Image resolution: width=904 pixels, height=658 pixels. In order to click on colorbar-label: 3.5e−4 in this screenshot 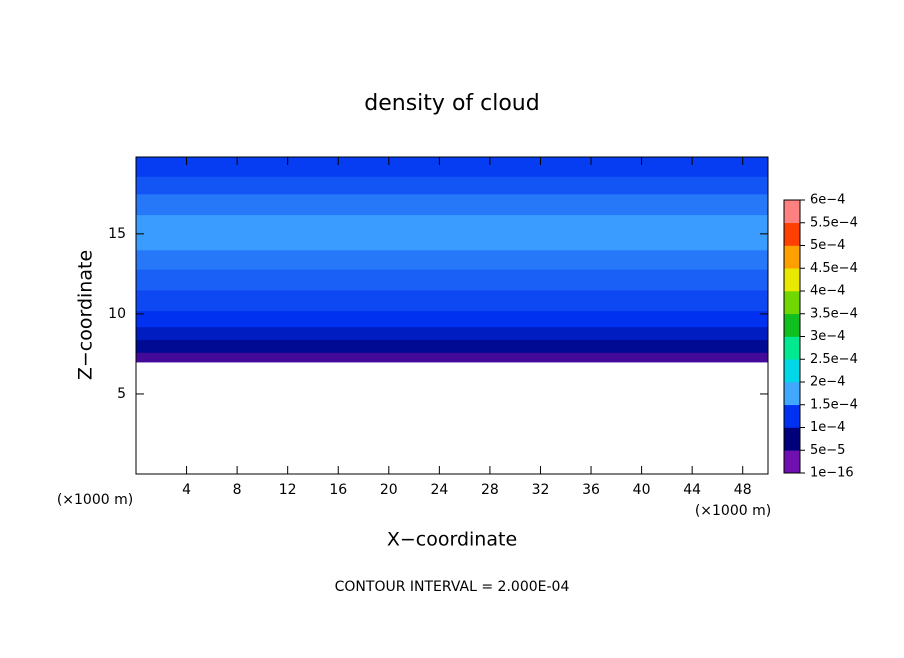, I will do `click(834, 313)`.